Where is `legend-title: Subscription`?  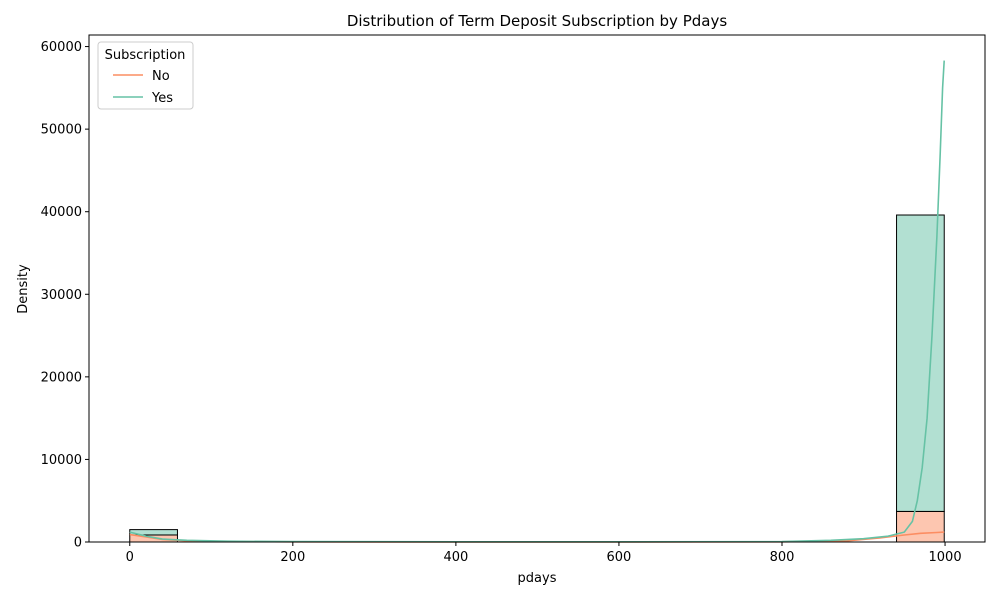 legend-title: Subscription is located at coordinates (145, 55).